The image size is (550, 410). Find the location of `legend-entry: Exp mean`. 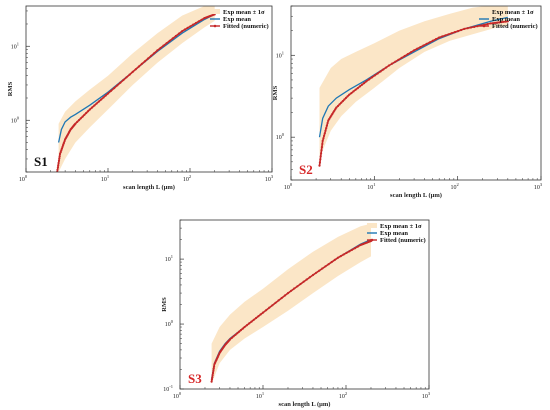

legend-entry: Exp mean is located at coordinates (237, 19).